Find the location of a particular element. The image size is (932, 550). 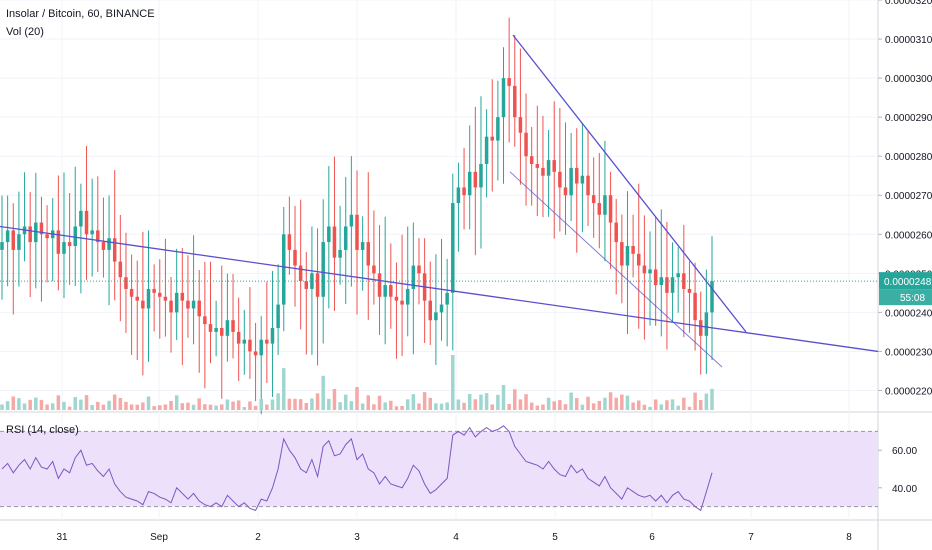

y-tick-label: 0.0000320 is located at coordinates (908, 3).